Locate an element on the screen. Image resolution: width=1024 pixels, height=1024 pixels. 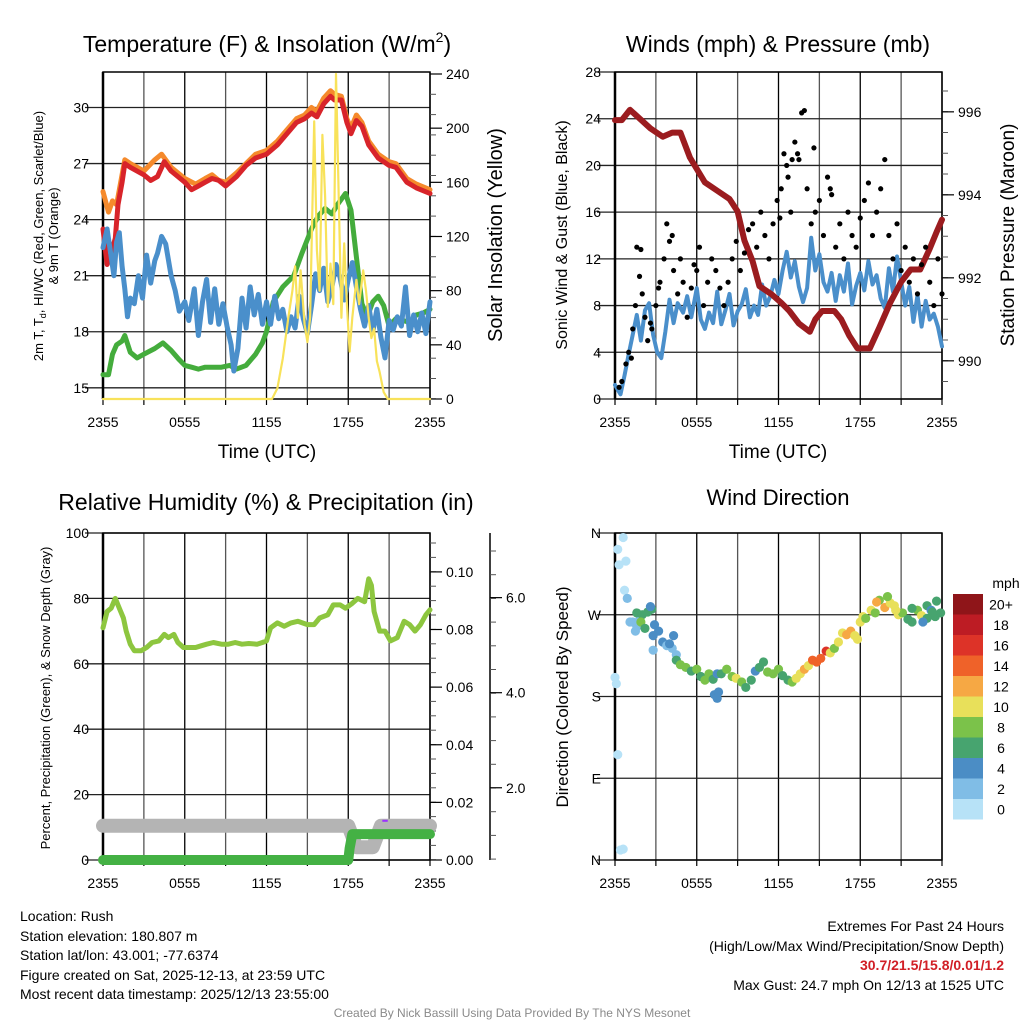
series-relative-humidity is located at coordinates (266, 615).